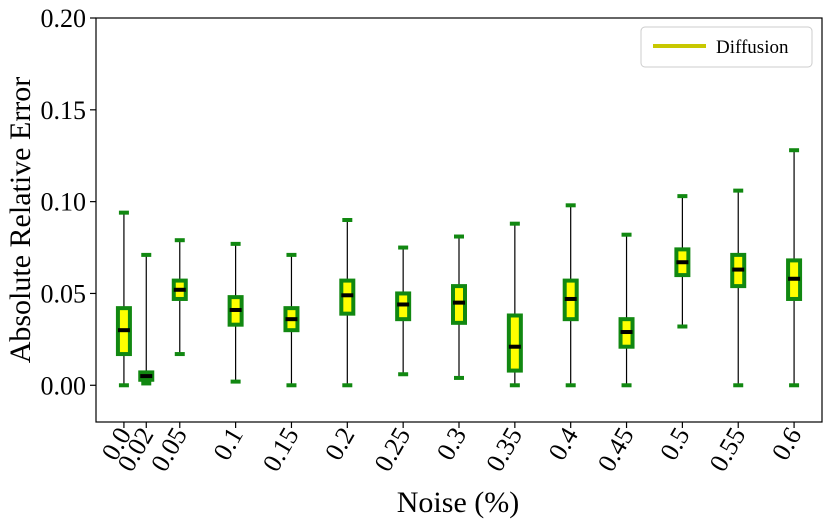 This screenshot has height=525, width=830. I want to click on x-tick-label: 0.1, so click(227, 444).